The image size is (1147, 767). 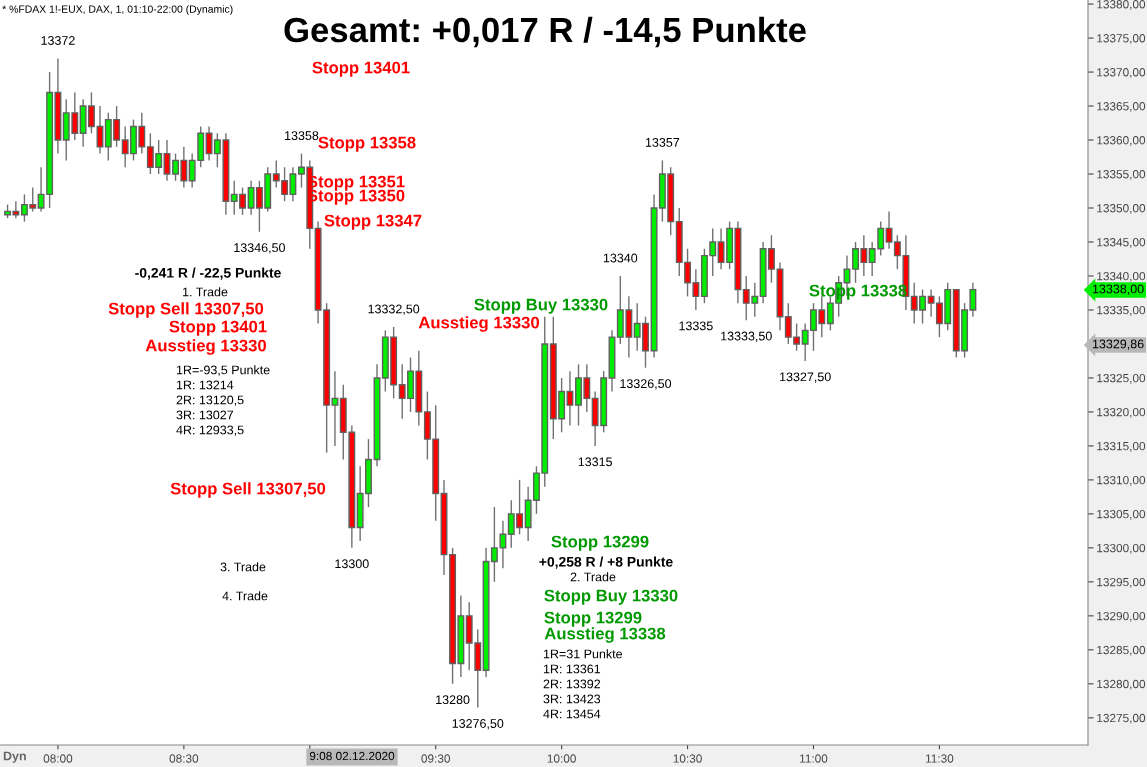 I want to click on annotation: 13280, so click(x=453, y=700).